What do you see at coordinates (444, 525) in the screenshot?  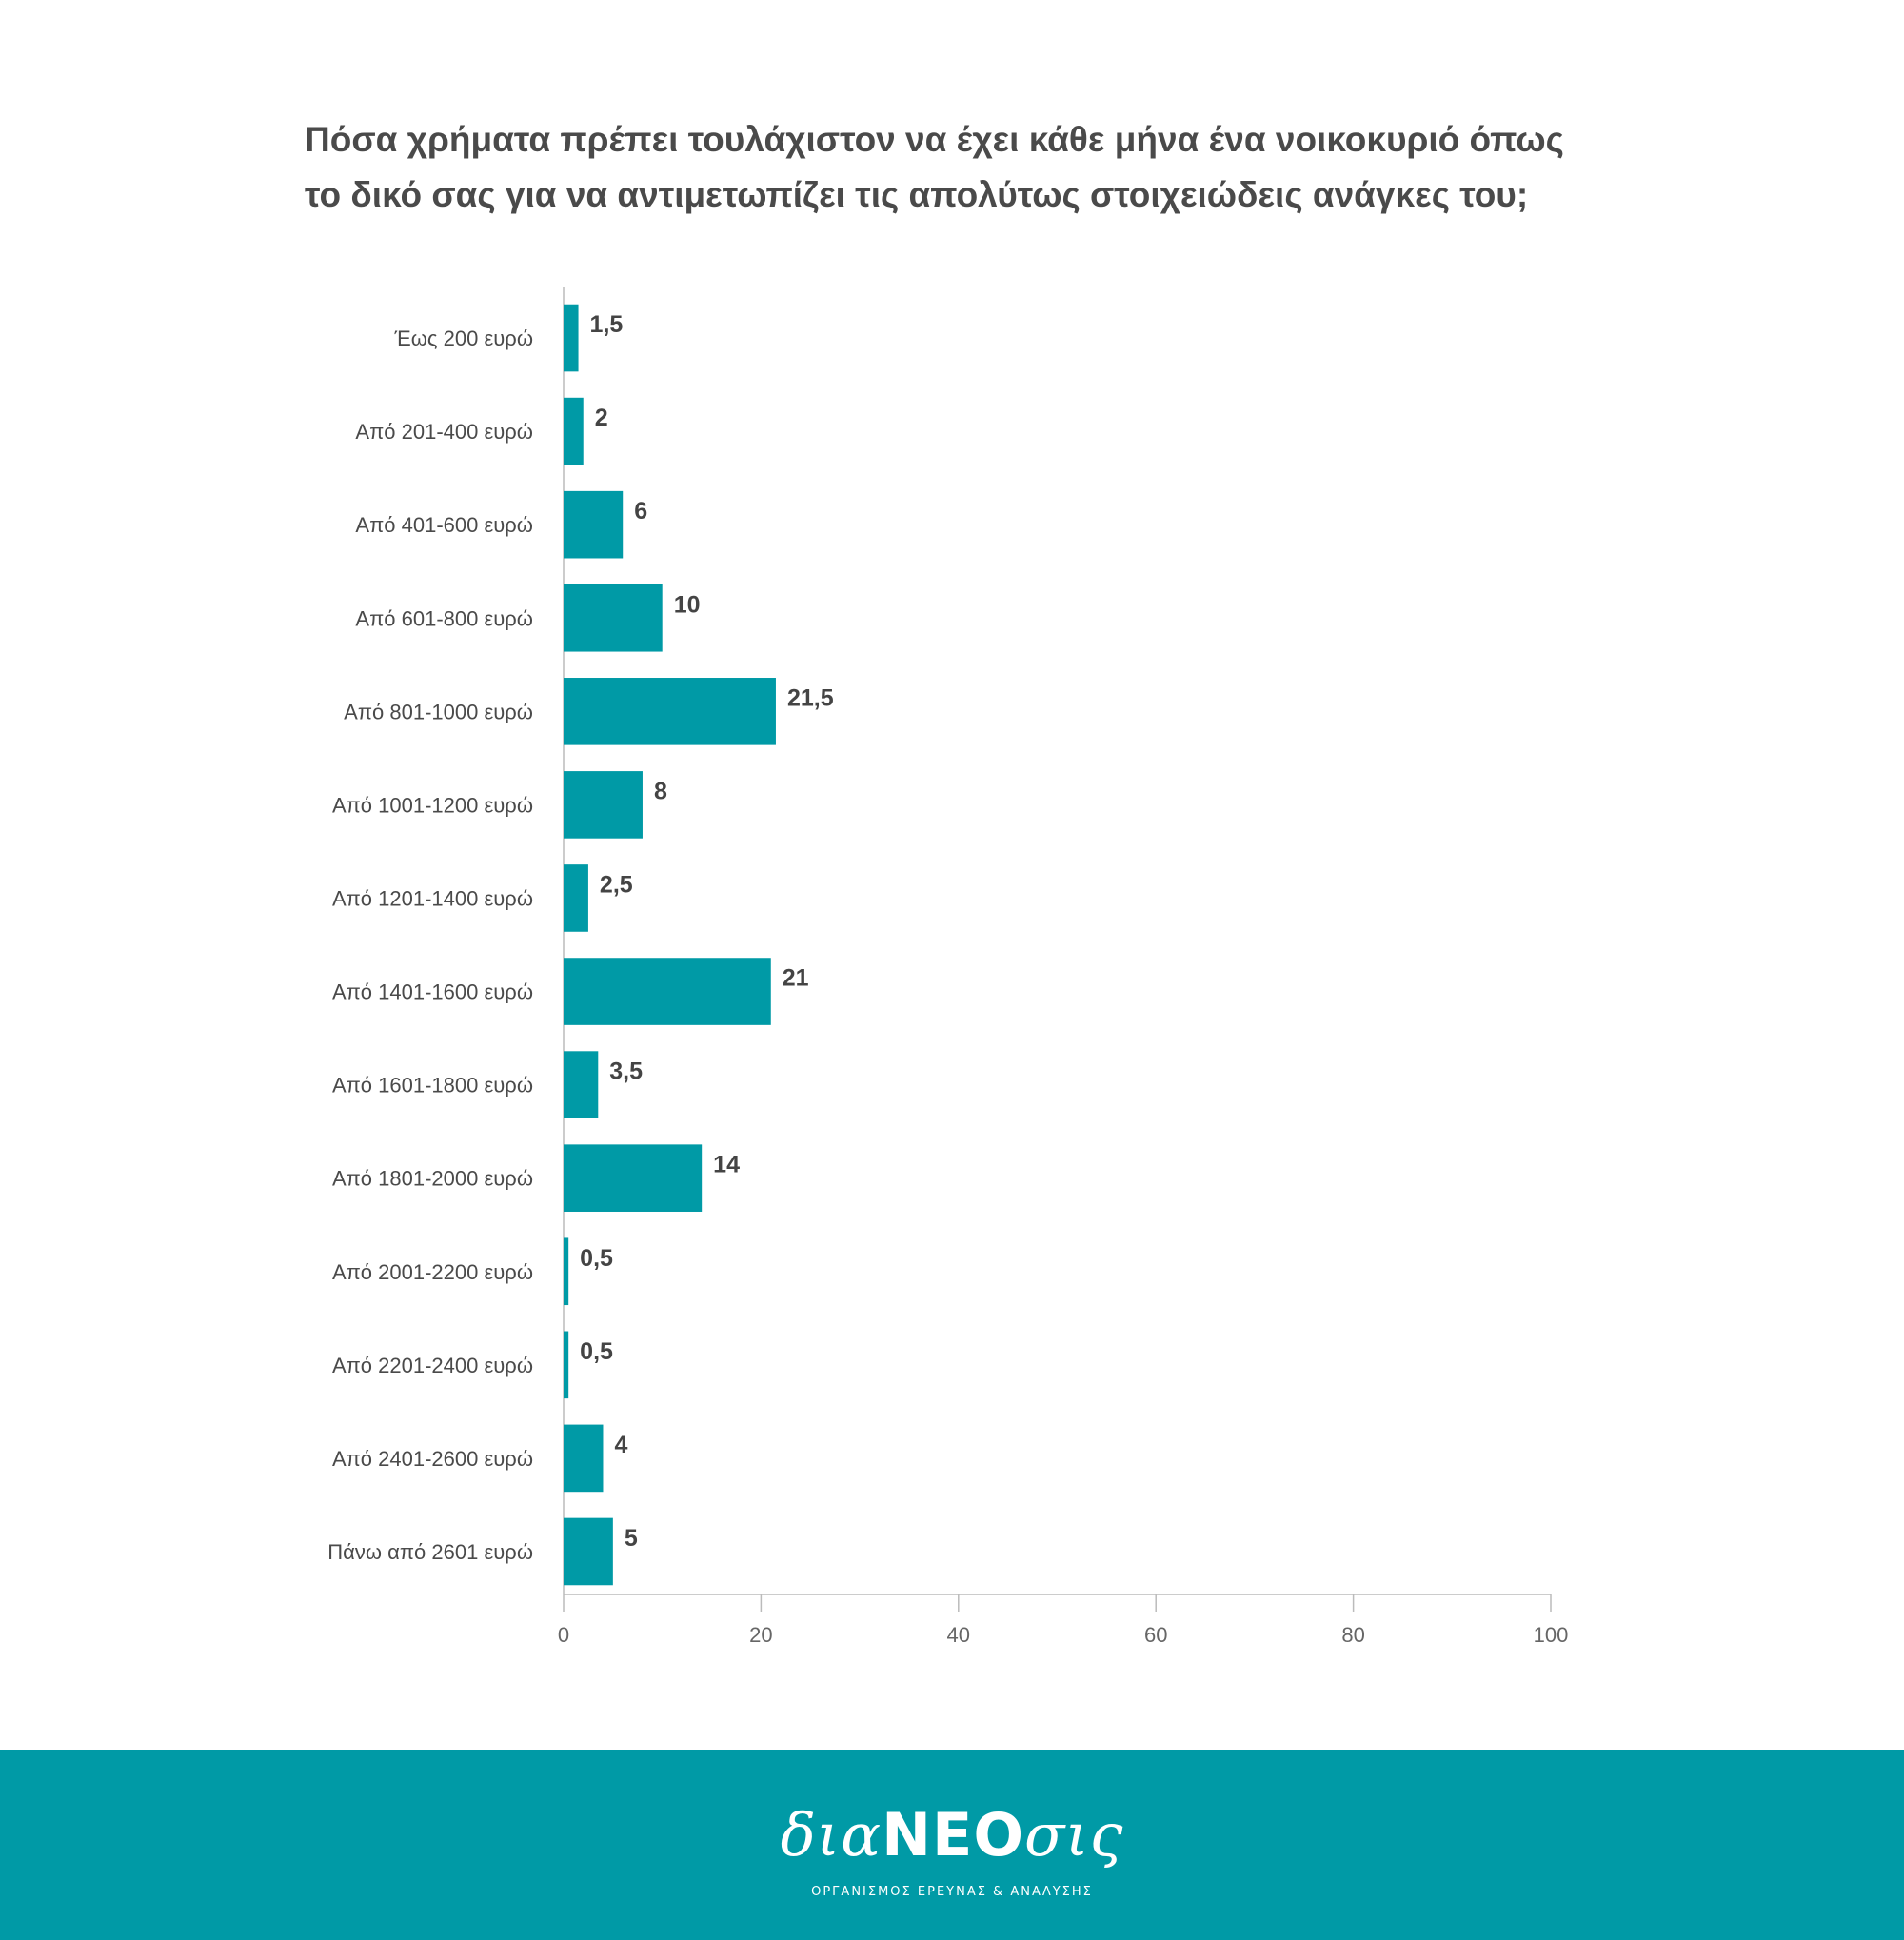 I see `category-label-2: Από 401-600 ευρώ` at bounding box center [444, 525].